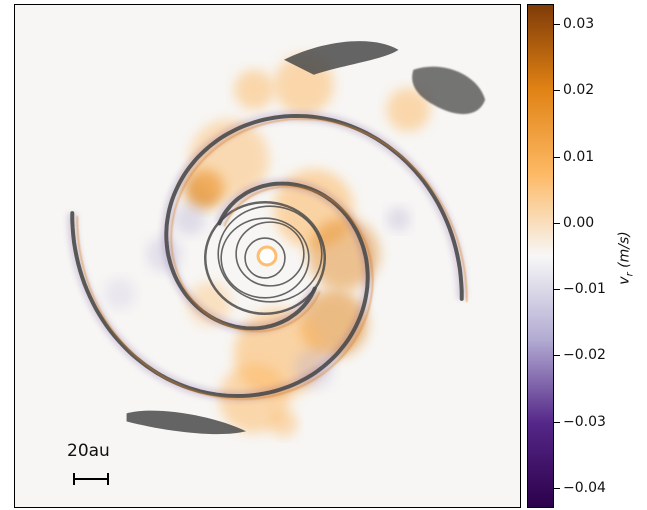 The image size is (647, 510). What do you see at coordinates (91, 479) in the screenshot?
I see `scalebar` at bounding box center [91, 479].